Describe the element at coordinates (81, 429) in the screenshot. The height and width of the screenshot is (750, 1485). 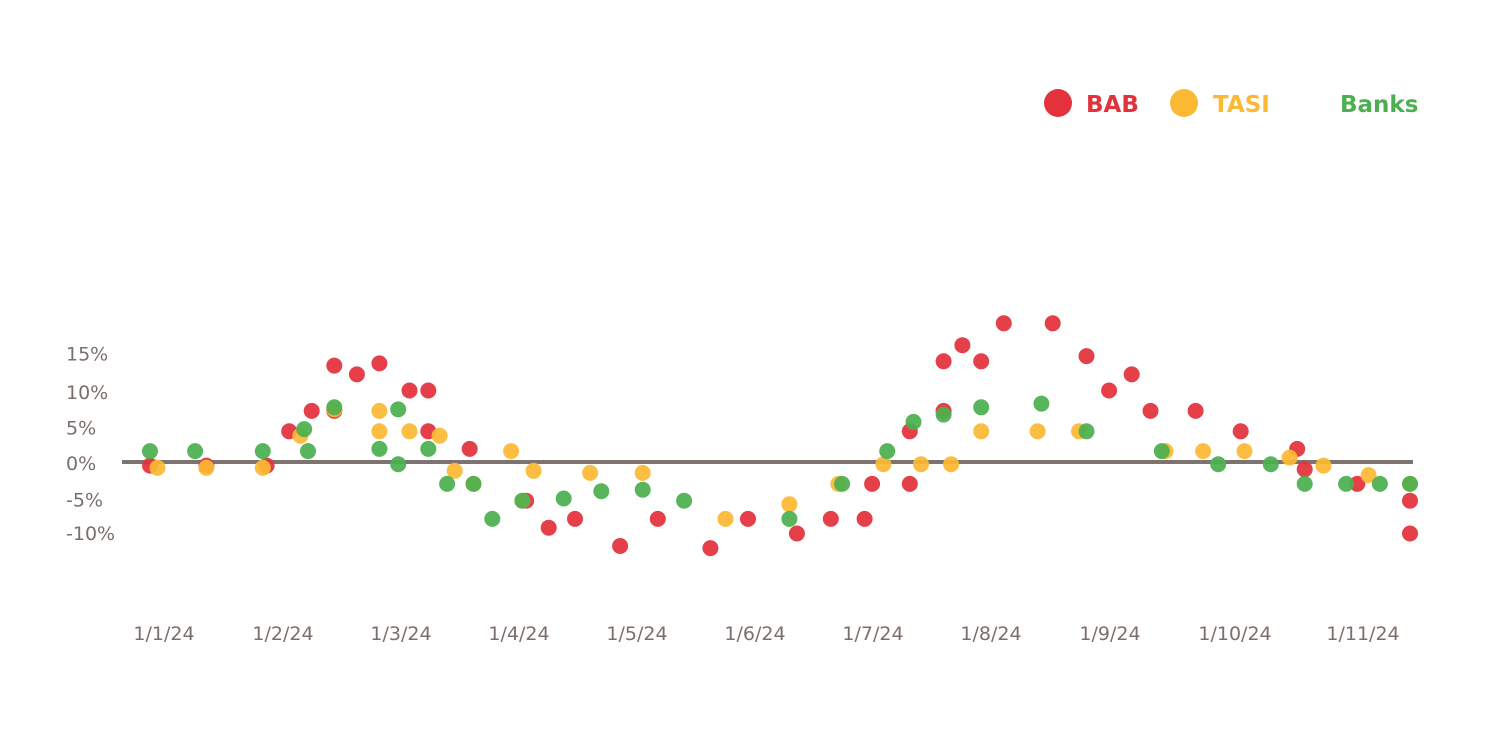
I see `y-tick-label: 5%` at that location.